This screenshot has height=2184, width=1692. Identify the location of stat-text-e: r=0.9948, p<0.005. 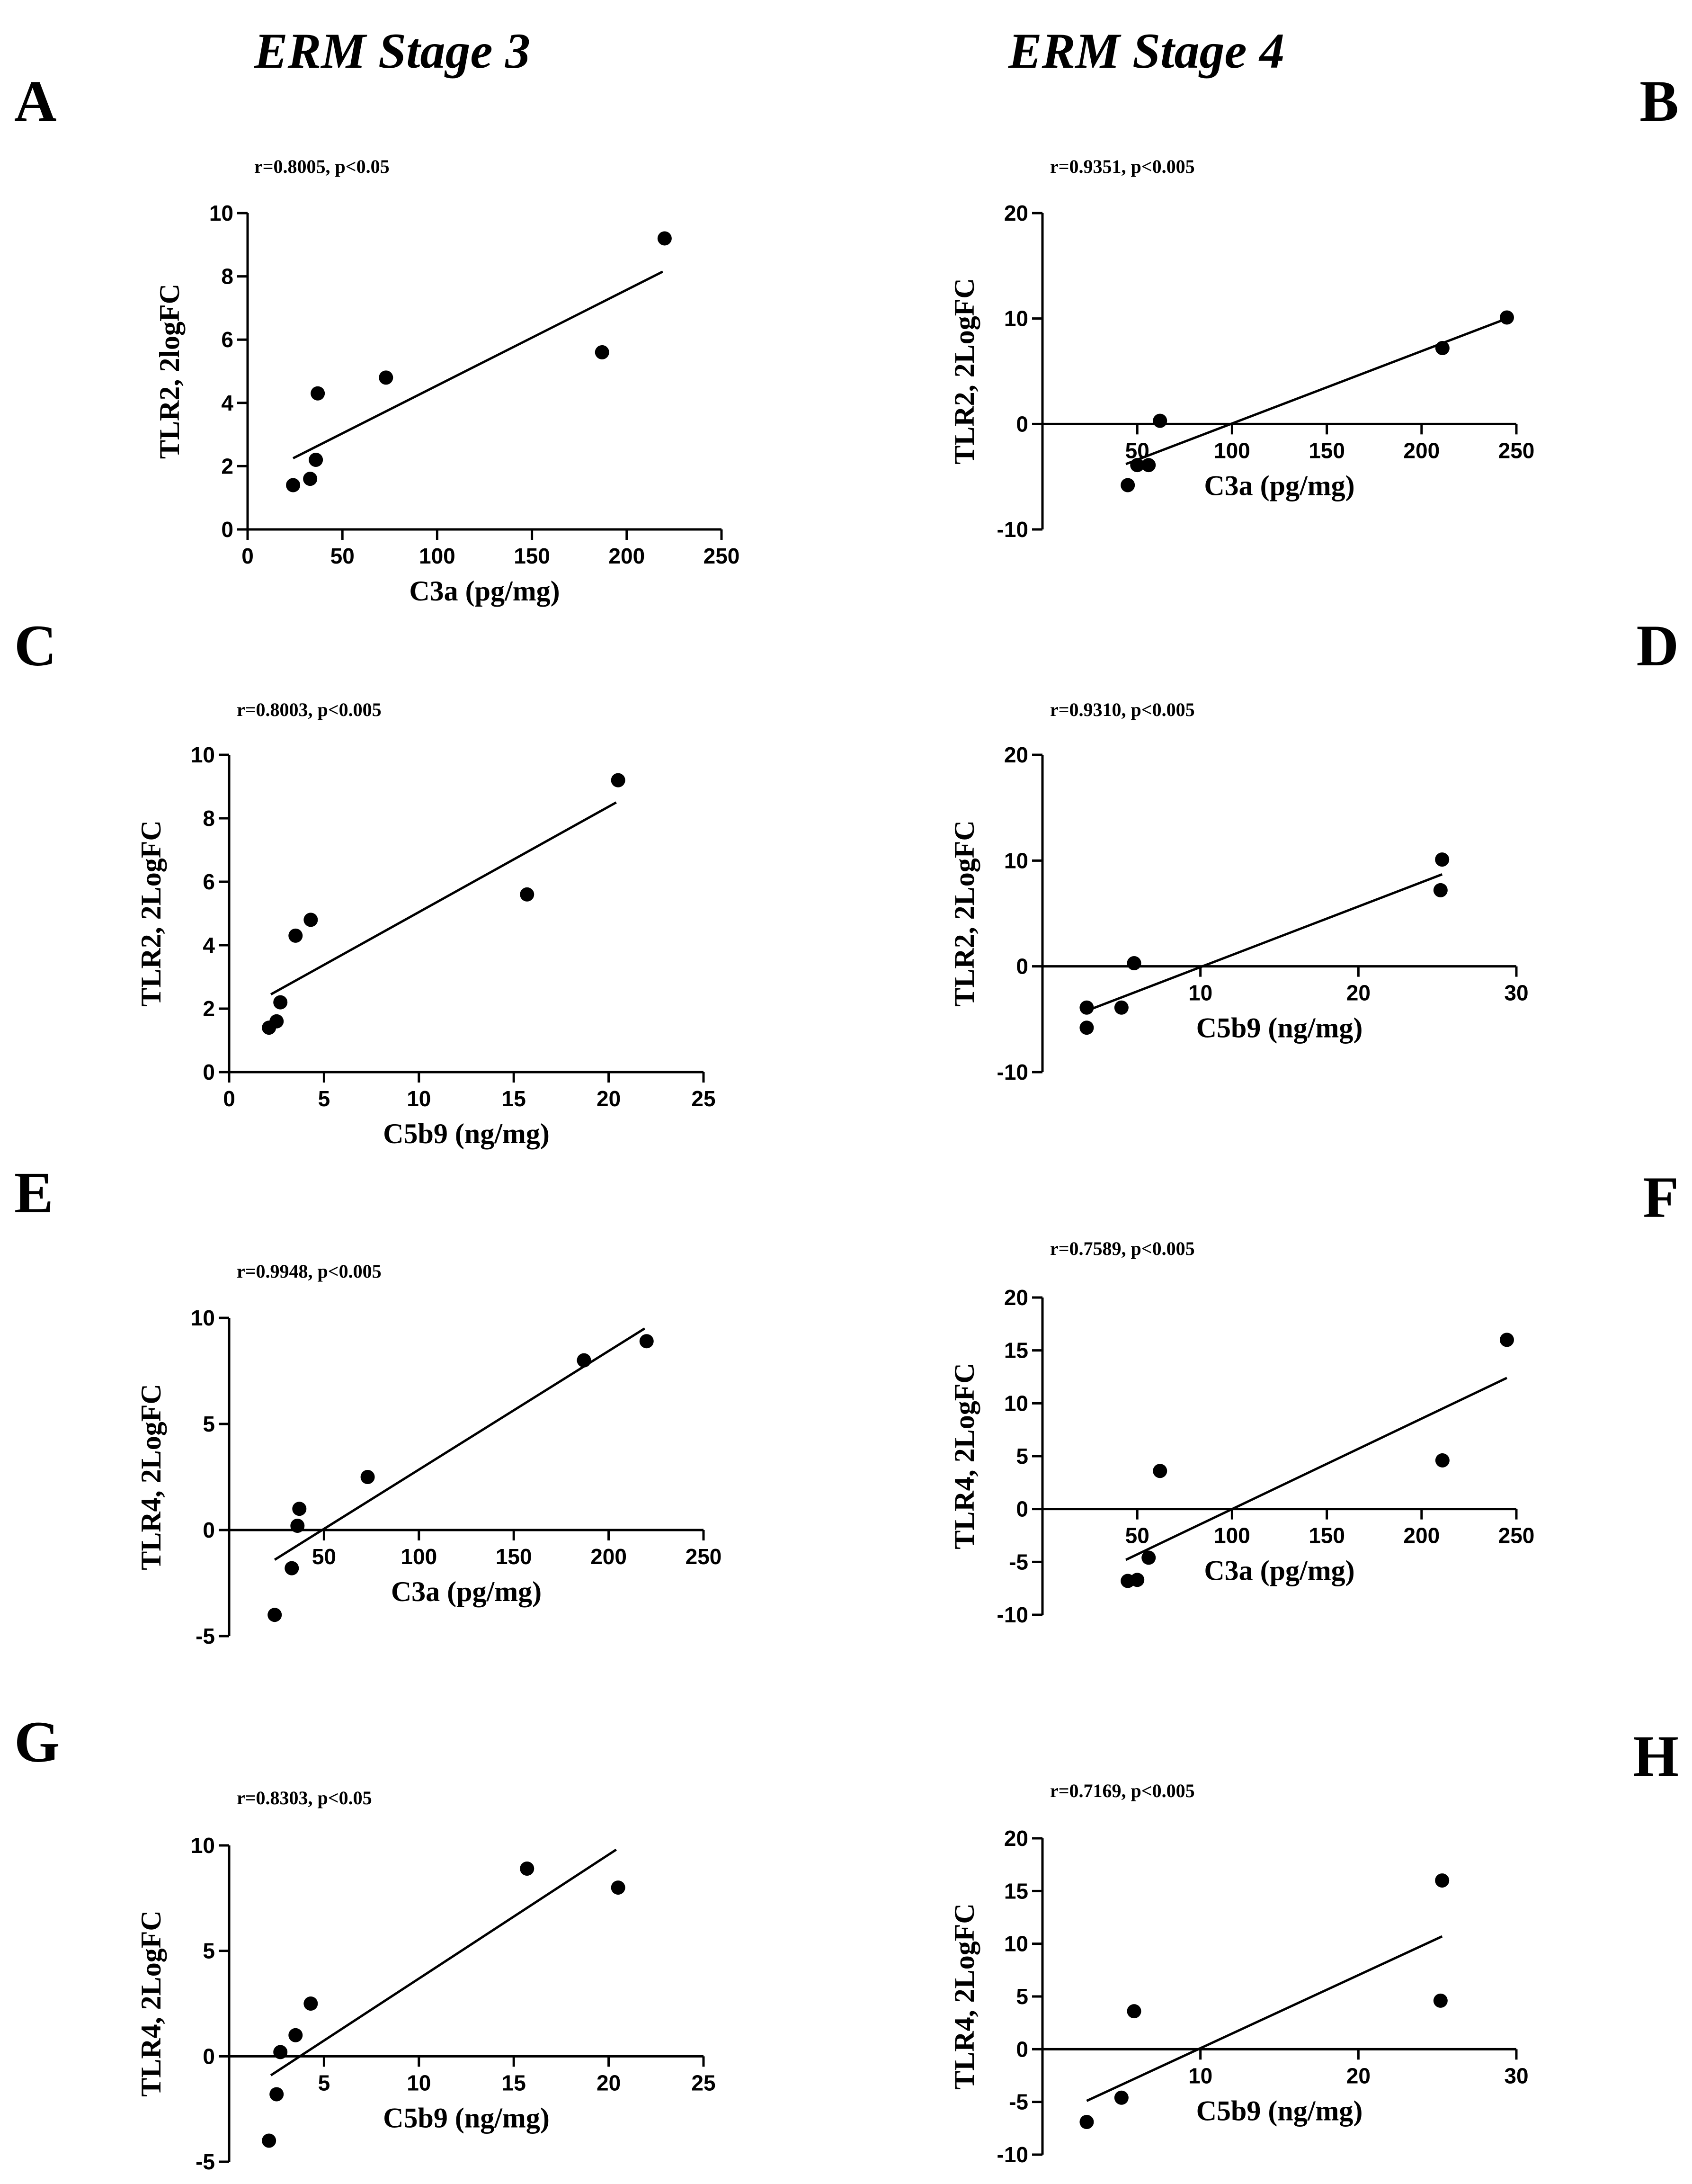
(309, 1271).